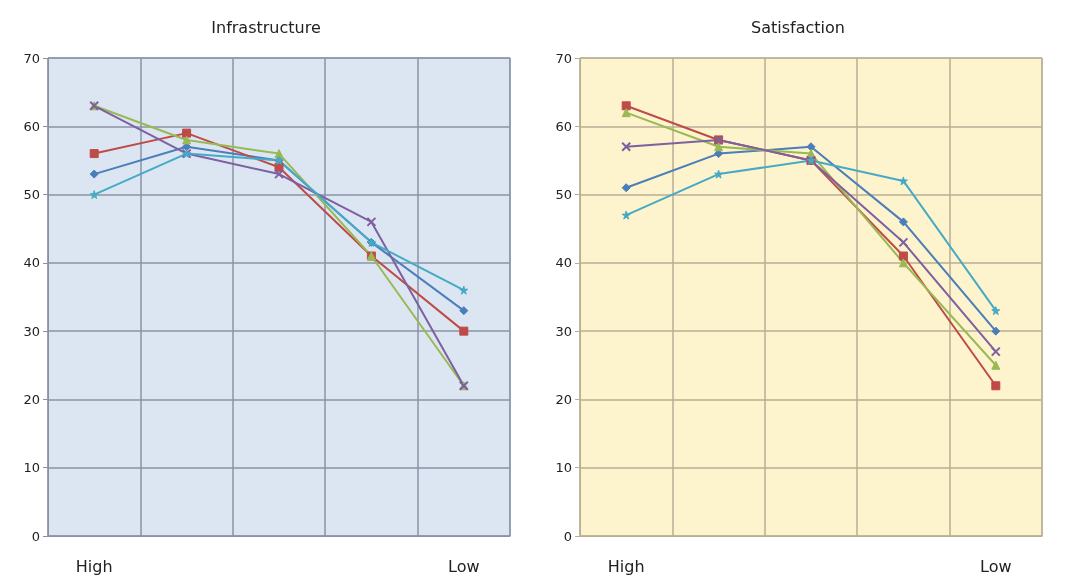 This screenshot has width=1065, height=588. Describe the element at coordinates (798, 27) in the screenshot. I see `chart-title: Satisfaction` at that location.